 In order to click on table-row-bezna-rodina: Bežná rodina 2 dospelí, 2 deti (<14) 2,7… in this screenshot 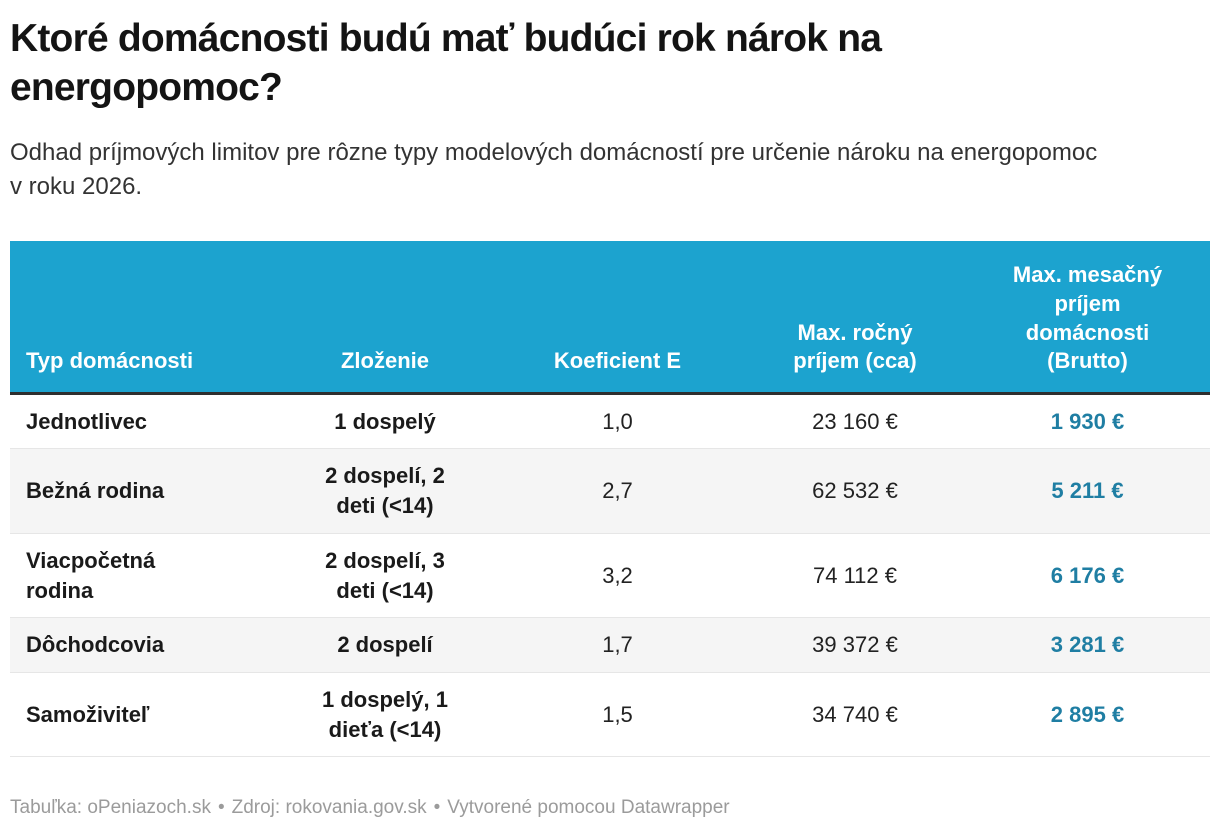, I will do `click(610, 491)`.